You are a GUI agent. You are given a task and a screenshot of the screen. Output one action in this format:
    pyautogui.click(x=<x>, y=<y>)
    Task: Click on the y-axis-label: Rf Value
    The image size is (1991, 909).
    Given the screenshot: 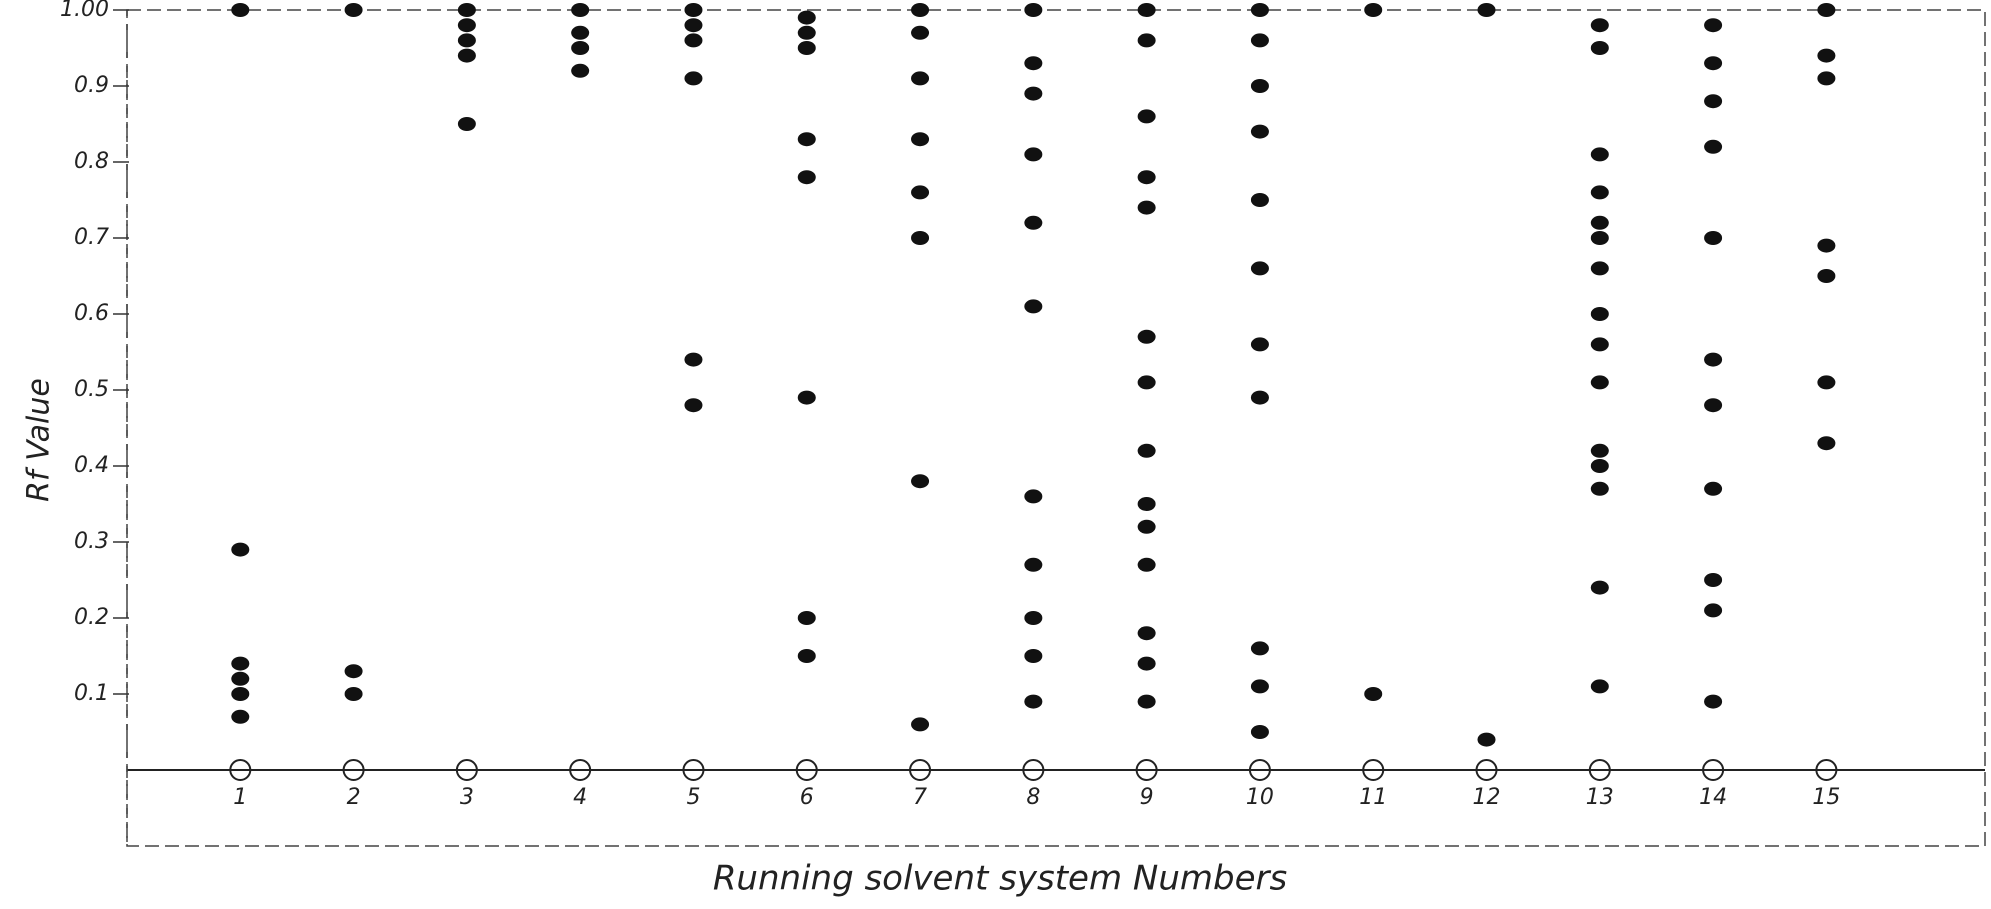 What is the action you would take?
    pyautogui.click(x=39, y=440)
    